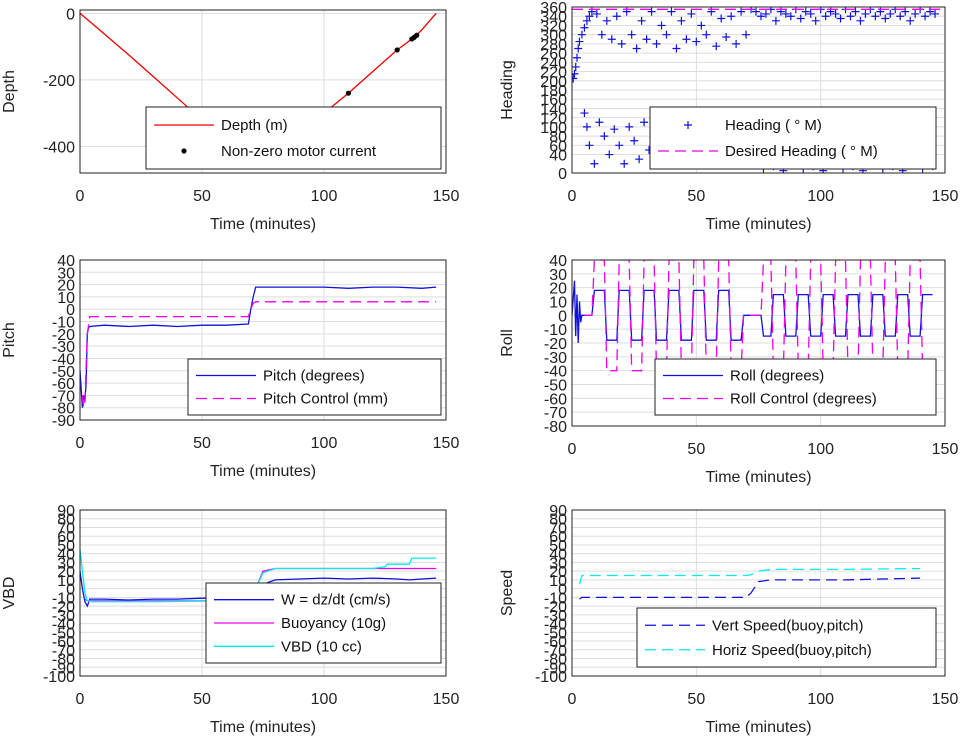  I want to click on y-axis-label: Speed, so click(507, 593).